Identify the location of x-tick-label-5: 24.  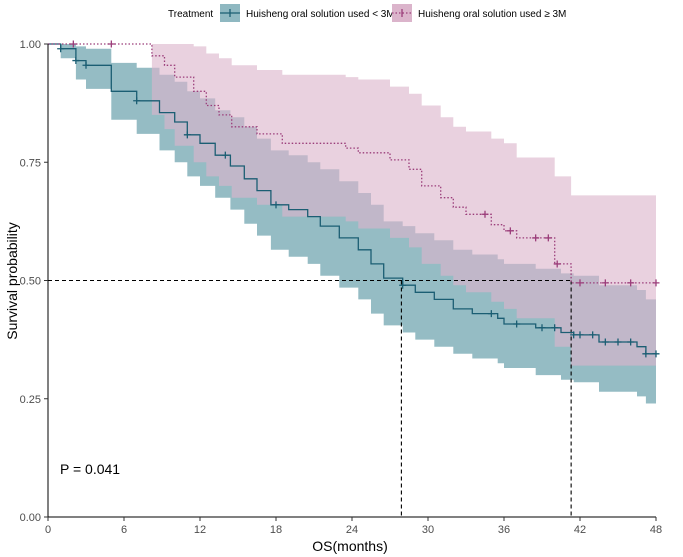
(352, 530).